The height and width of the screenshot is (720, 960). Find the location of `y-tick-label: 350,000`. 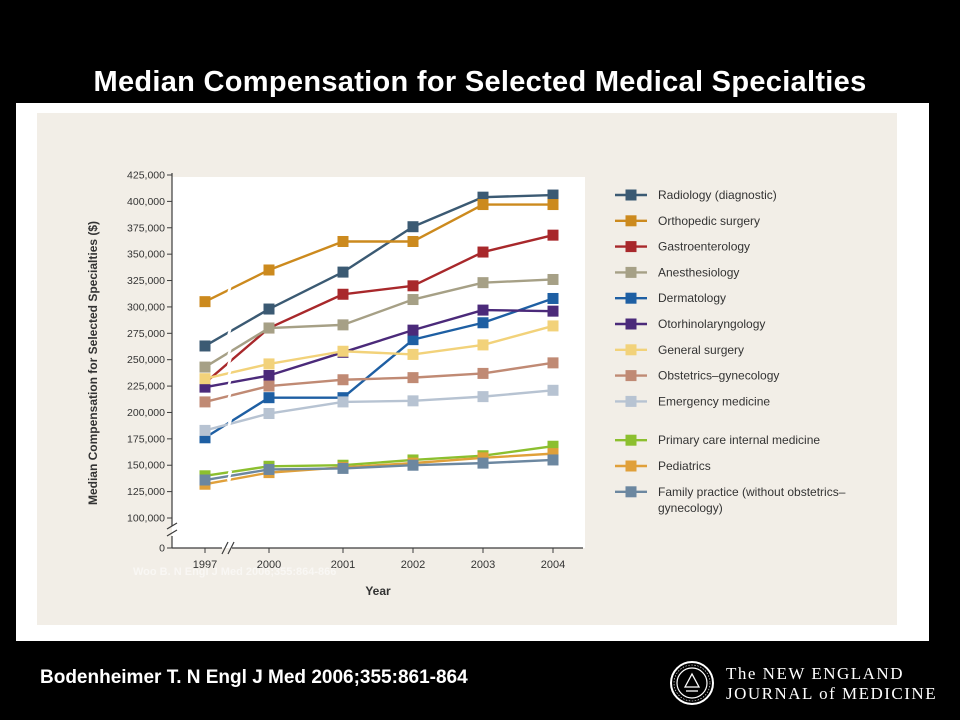

y-tick-label: 350,000 is located at coordinates (146, 255).